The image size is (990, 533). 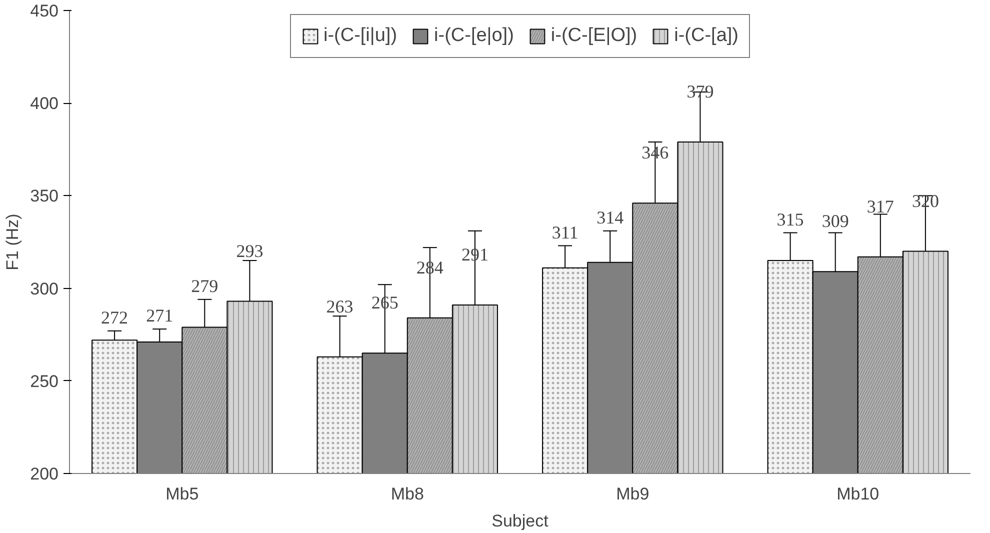 What do you see at coordinates (360, 36) in the screenshot?
I see `legend-label: i-(C-[i|u])` at bounding box center [360, 36].